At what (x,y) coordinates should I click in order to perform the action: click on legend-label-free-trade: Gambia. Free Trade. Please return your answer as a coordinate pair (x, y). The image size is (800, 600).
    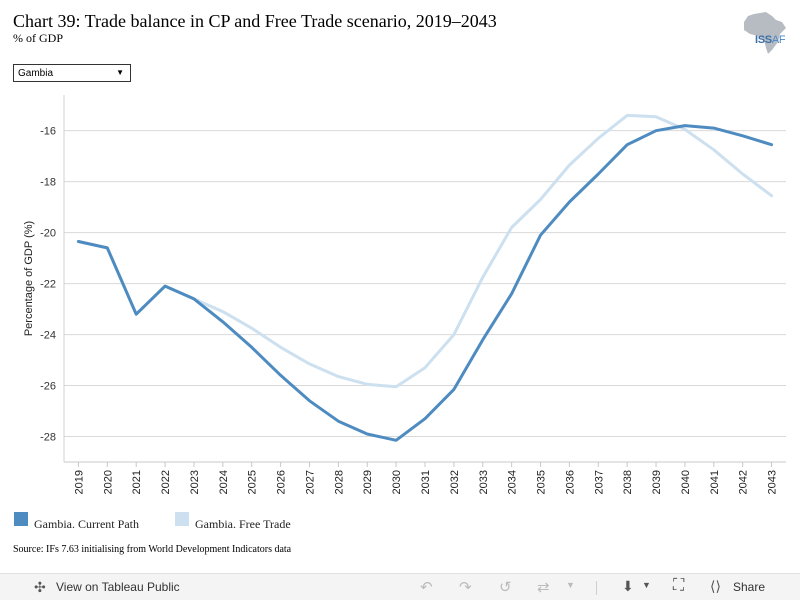
    Looking at the image, I should click on (243, 524).